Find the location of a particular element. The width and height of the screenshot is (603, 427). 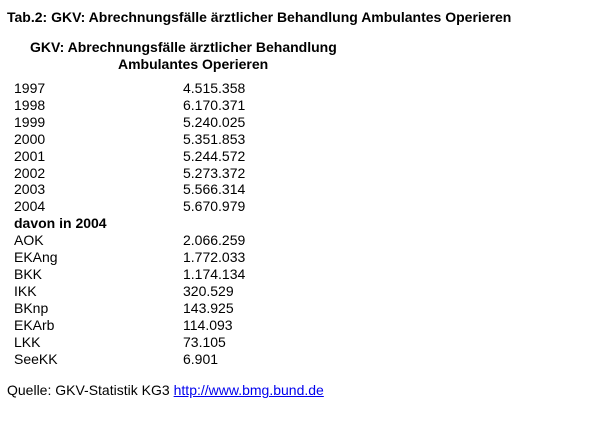

source-link: http://www.bmg.bund.de is located at coordinates (248, 390).